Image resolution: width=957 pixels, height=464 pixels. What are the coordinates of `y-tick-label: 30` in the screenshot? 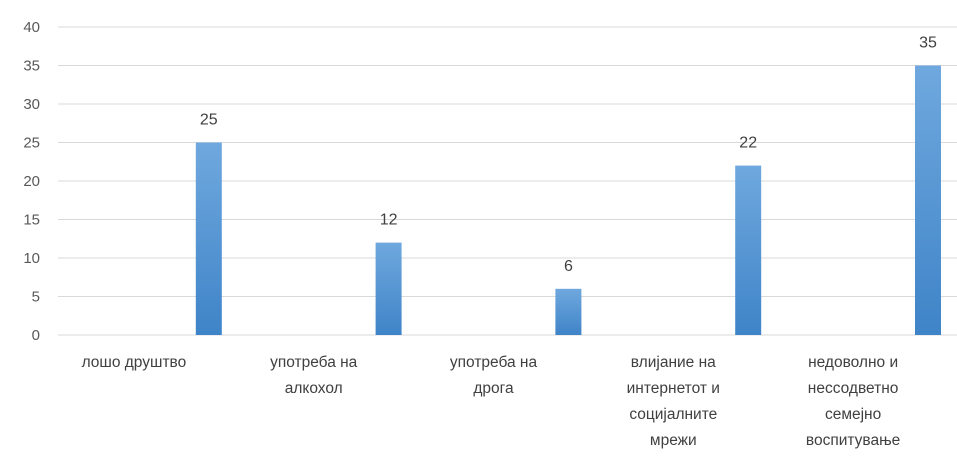 It's located at (31, 104).